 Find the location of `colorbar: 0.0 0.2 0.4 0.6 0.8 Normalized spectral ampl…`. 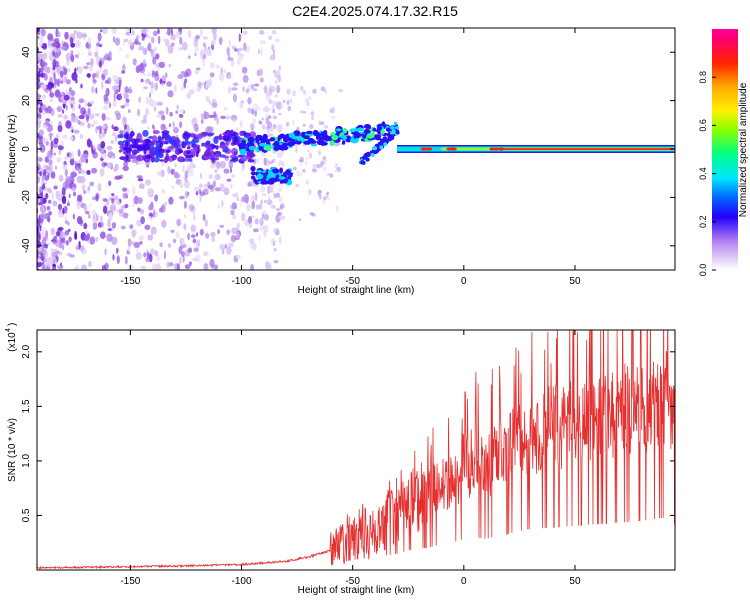

colorbar: 0.0 0.2 0.4 0.6 0.8 Normalized spectral ampl… is located at coordinates (723, 152).